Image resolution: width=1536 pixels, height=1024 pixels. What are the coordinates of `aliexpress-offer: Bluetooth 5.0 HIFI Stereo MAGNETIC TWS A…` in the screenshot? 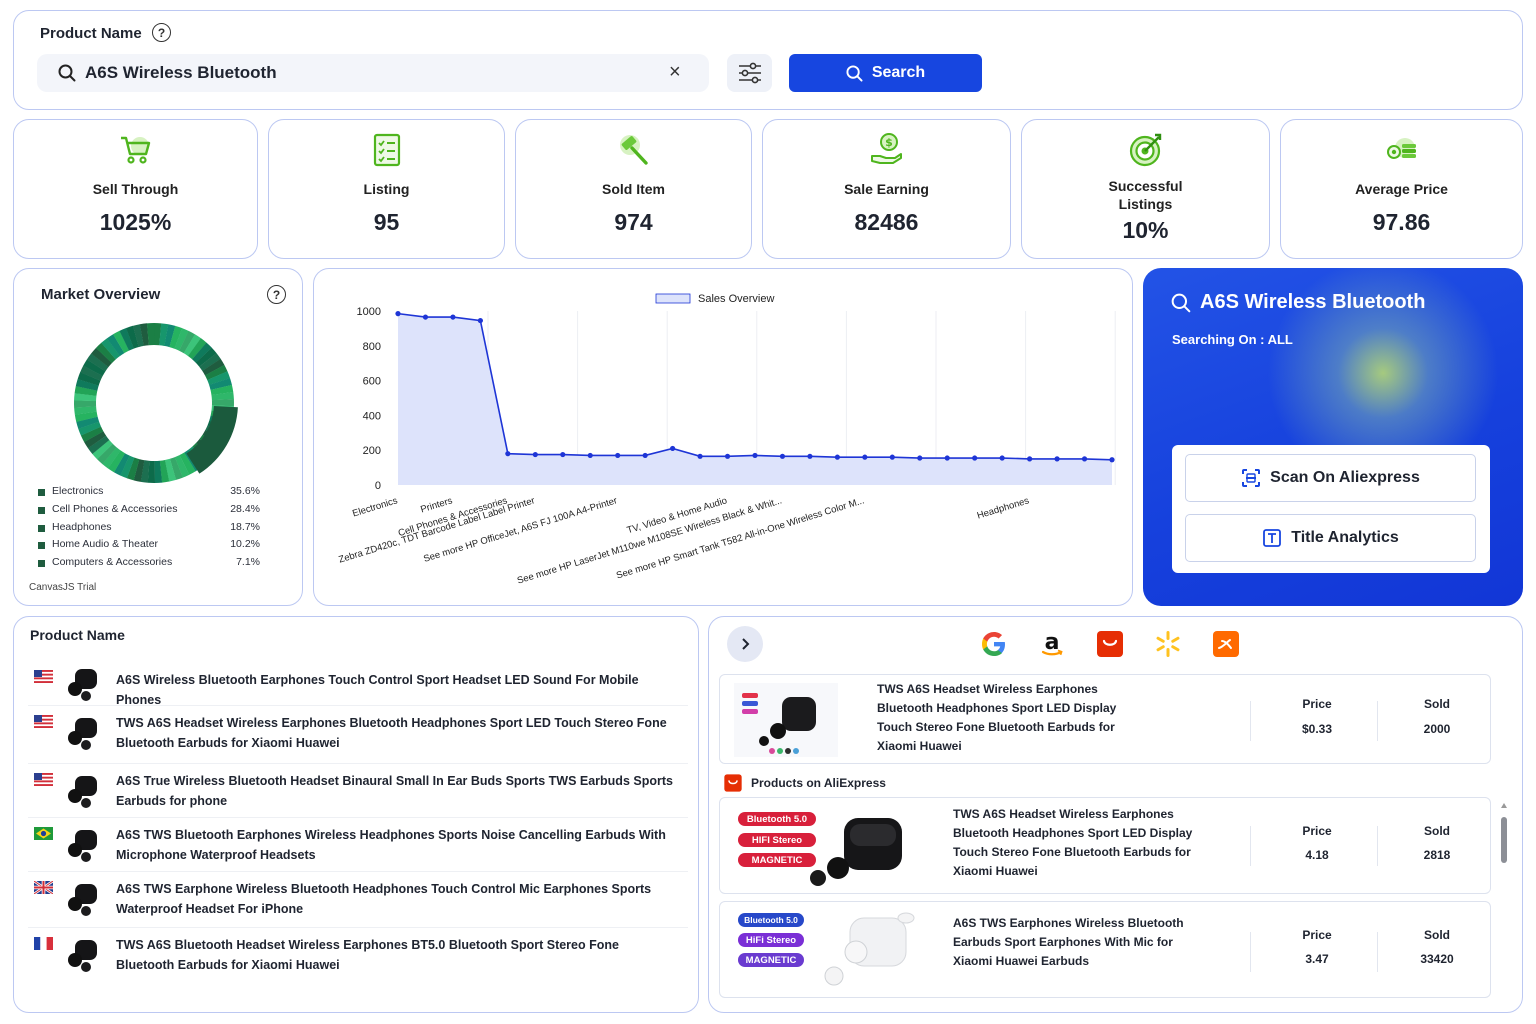 It's located at (1105, 845).